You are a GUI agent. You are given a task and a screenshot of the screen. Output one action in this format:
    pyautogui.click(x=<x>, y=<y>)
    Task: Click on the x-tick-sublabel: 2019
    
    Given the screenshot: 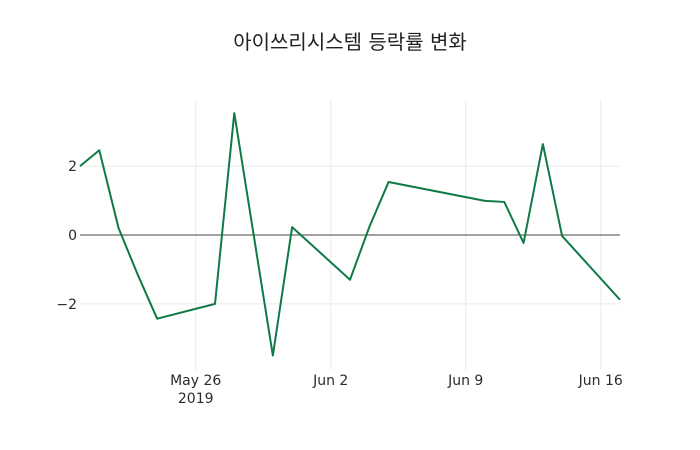 What is the action you would take?
    pyautogui.click(x=196, y=399)
    